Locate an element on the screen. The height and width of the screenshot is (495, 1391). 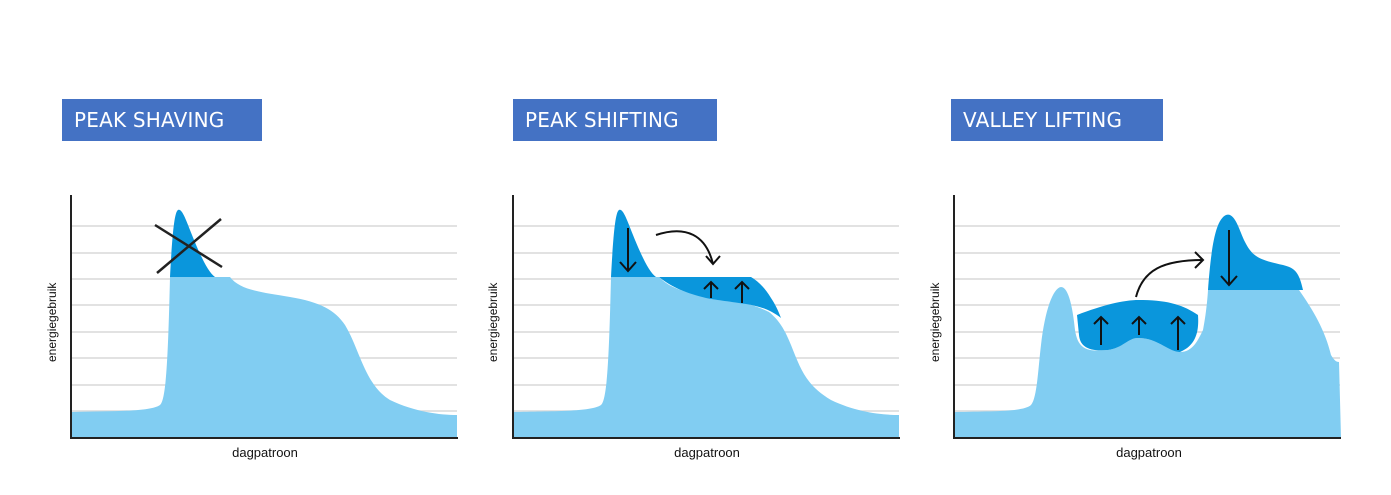
panel-title: PEAK SHAVING is located at coordinates (162, 120).